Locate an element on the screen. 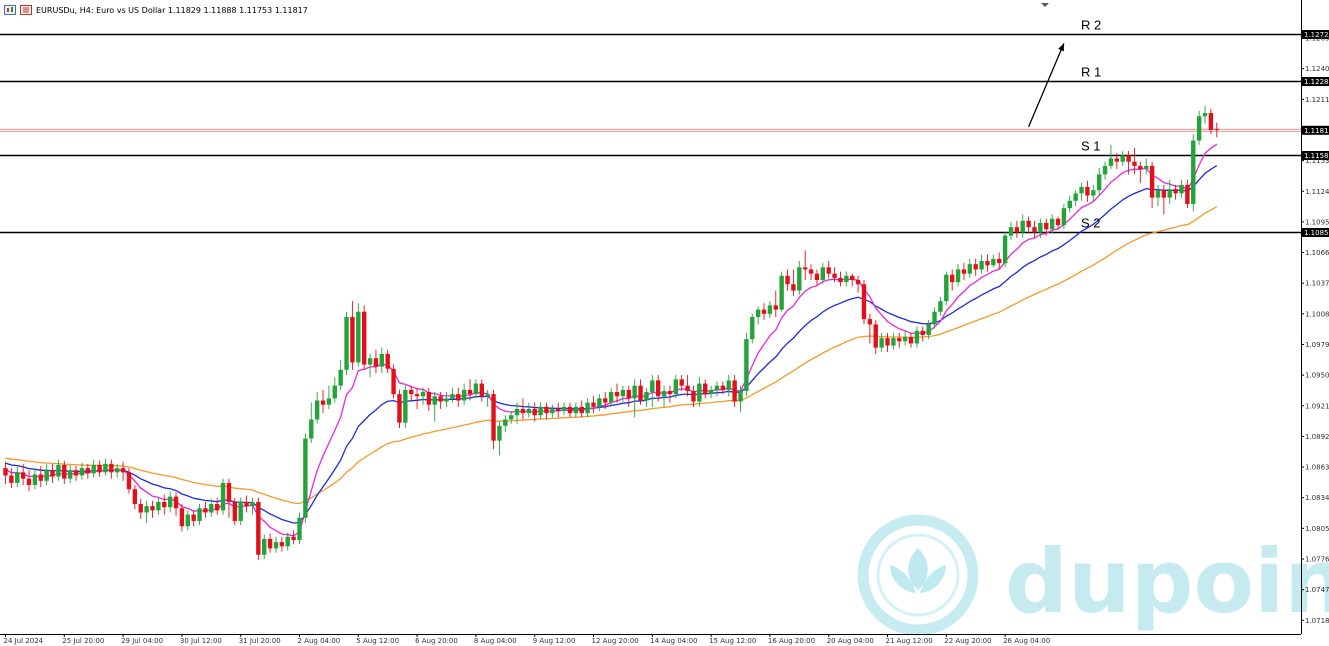 The height and width of the screenshot is (646, 1329). time-tick-label: 30 Jul 12:00 is located at coordinates (201, 641).